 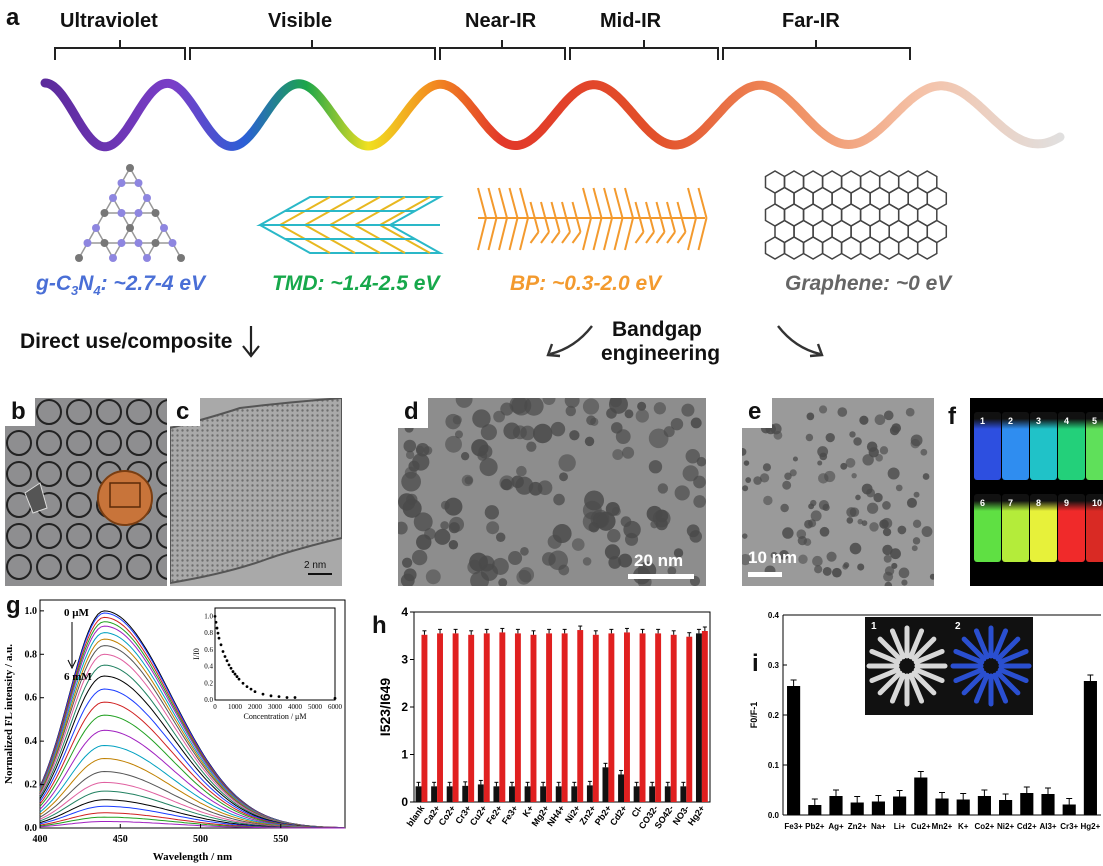 I want to click on inset-y-tick-label: 0.8, so click(x=208, y=633).